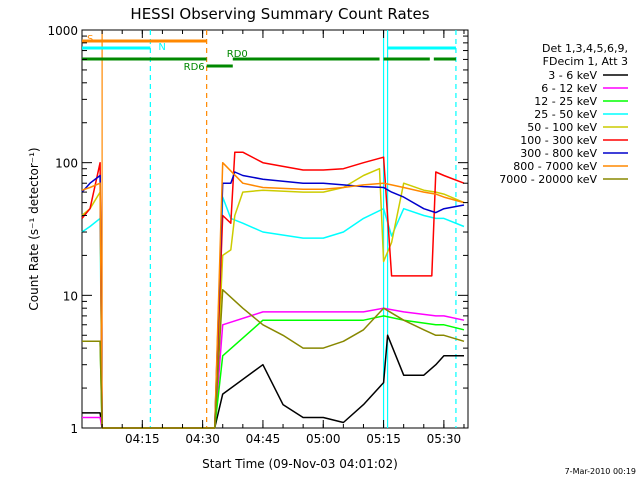 The height and width of the screenshot is (480, 640). Describe the element at coordinates (548, 179) in the screenshot. I see `legend-entry-label-8: 7000 - 20000 keV` at that location.